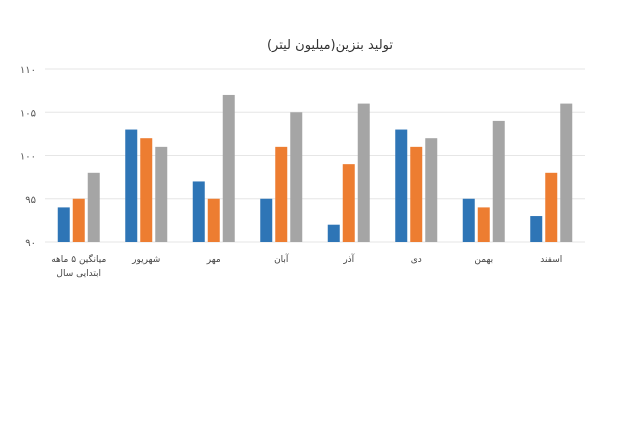 This screenshot has height=431, width=628. What do you see at coordinates (145, 260) in the screenshot?
I see `x-category-label: شهریور` at bounding box center [145, 260].